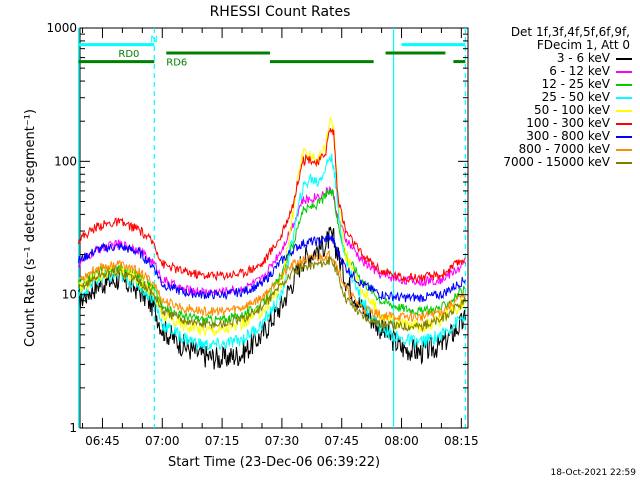  Describe the element at coordinates (583, 45) in the screenshot. I see `legend-header-line2: FDecim 1, Att 0` at that location.